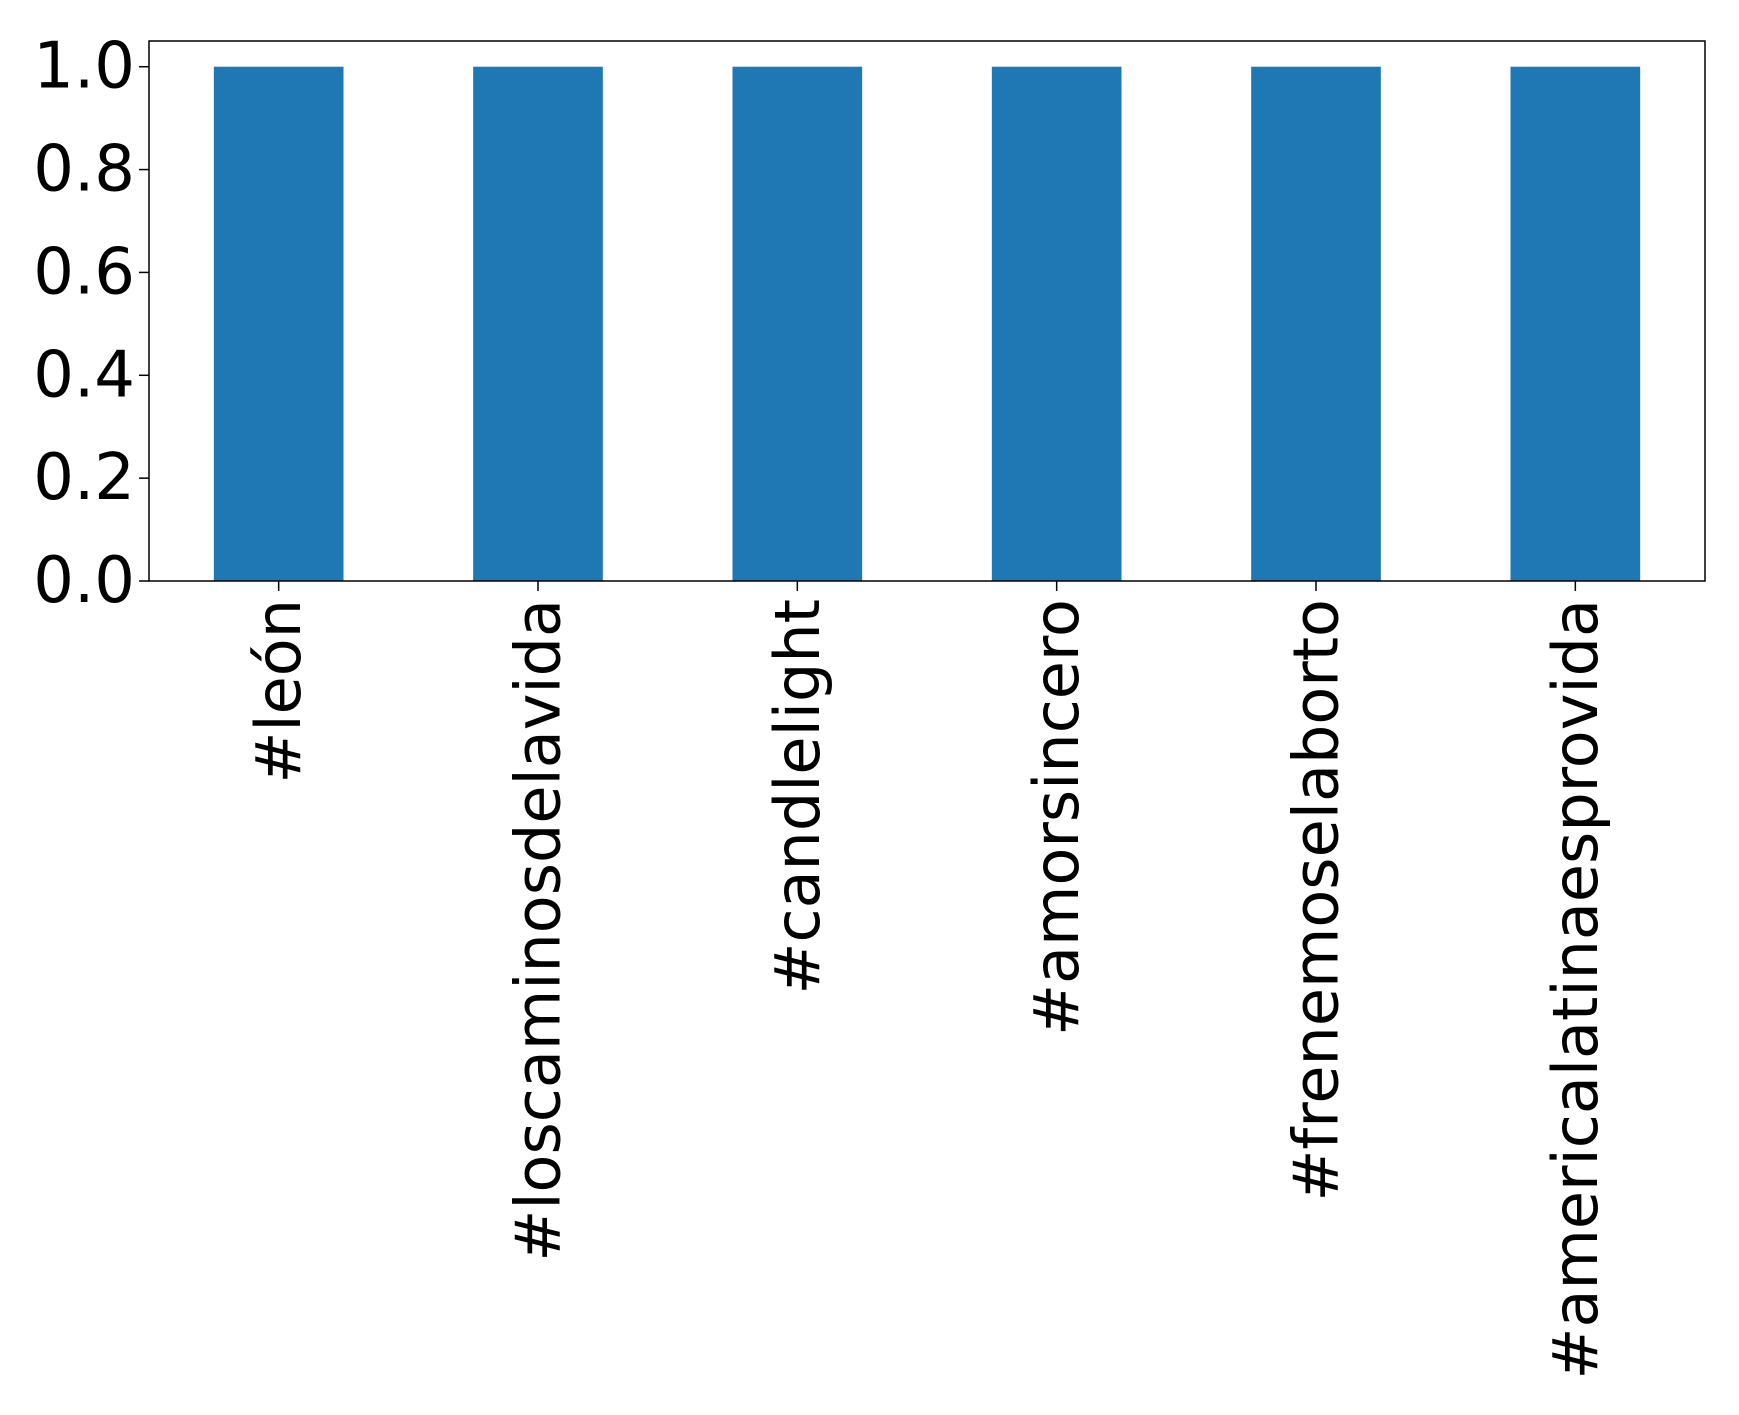 This screenshot has height=1415, width=1739. Describe the element at coordinates (797, 796) in the screenshot. I see `x-tick-label: #candlelight` at that location.